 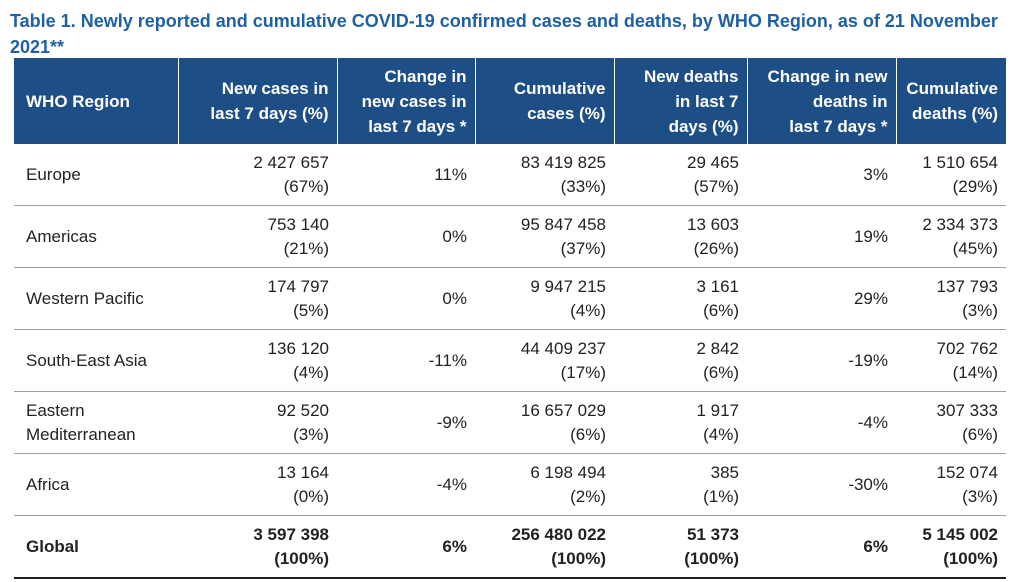 What do you see at coordinates (96, 298) in the screenshot?
I see `cell-region: Western Pacific` at bounding box center [96, 298].